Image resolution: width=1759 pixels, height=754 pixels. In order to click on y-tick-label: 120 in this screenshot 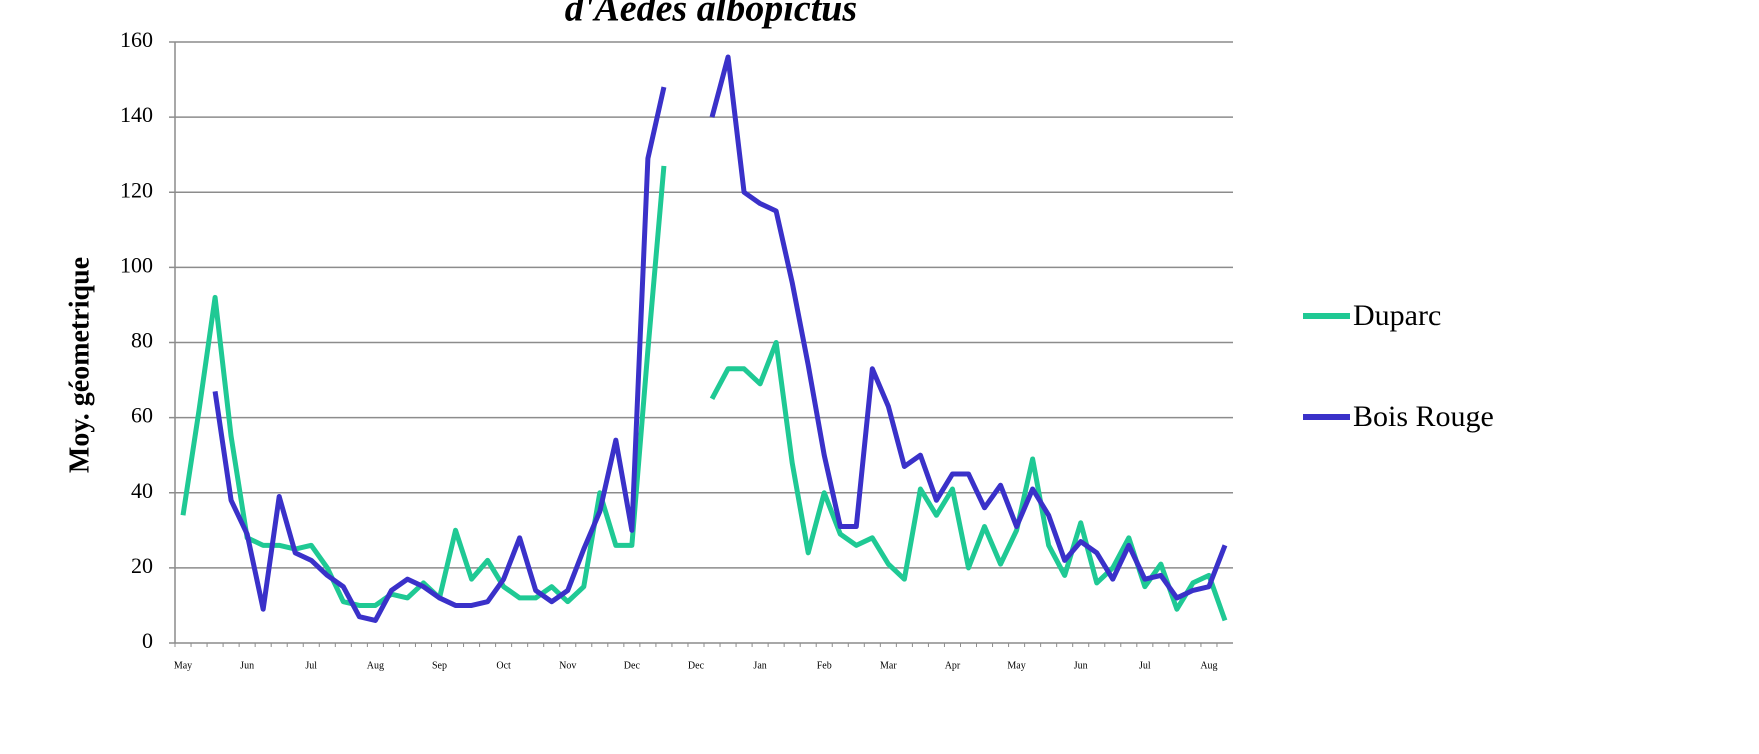, I will do `click(136, 189)`.